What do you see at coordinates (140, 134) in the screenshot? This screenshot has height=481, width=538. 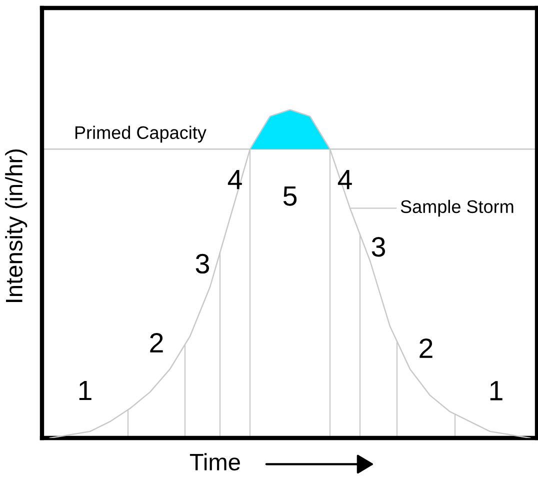 I see `ref-line-label: Primed Capacity` at bounding box center [140, 134].